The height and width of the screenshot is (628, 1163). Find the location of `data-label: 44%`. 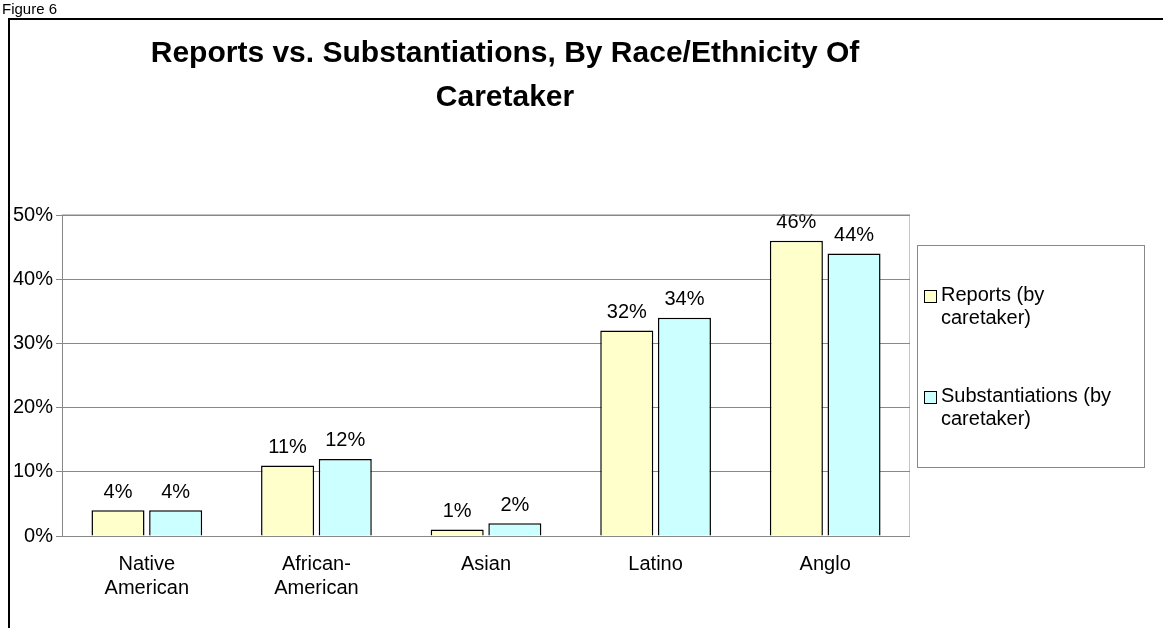

data-label: 44% is located at coordinates (854, 234).